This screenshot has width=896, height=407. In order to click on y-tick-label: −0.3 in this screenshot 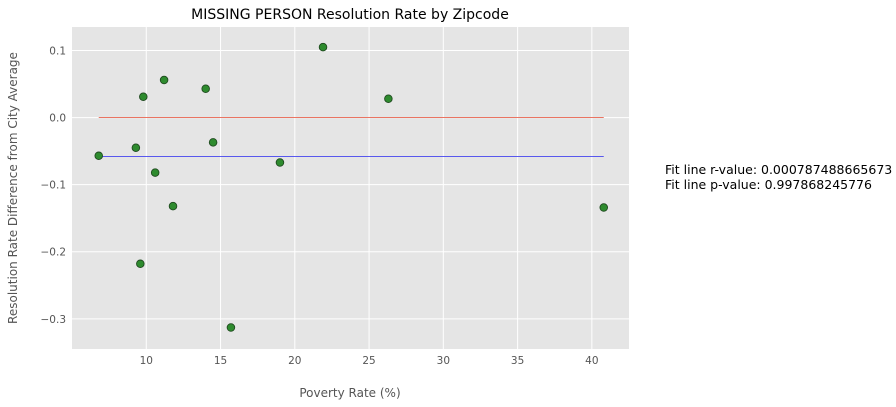, I will do `click(54, 320)`.